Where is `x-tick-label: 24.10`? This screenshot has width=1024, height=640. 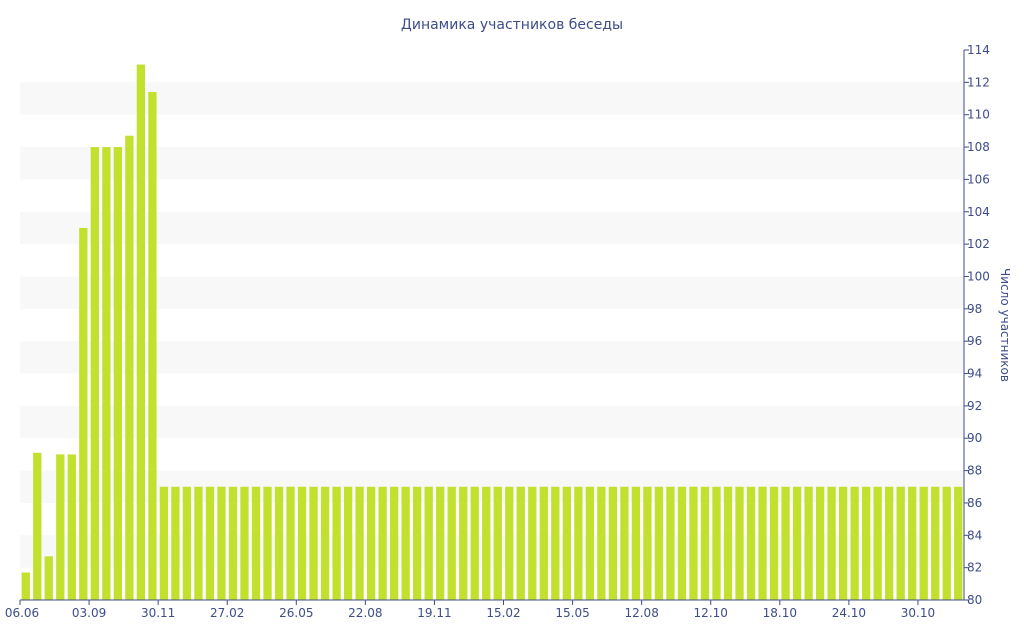 x-tick-label: 24.10 is located at coordinates (849, 613).